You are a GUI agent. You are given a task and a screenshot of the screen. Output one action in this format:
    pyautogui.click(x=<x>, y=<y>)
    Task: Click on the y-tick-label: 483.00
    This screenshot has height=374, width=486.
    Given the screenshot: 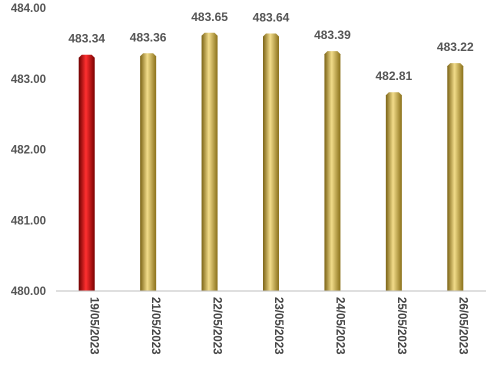 What is the action you would take?
    pyautogui.click(x=28, y=80)
    